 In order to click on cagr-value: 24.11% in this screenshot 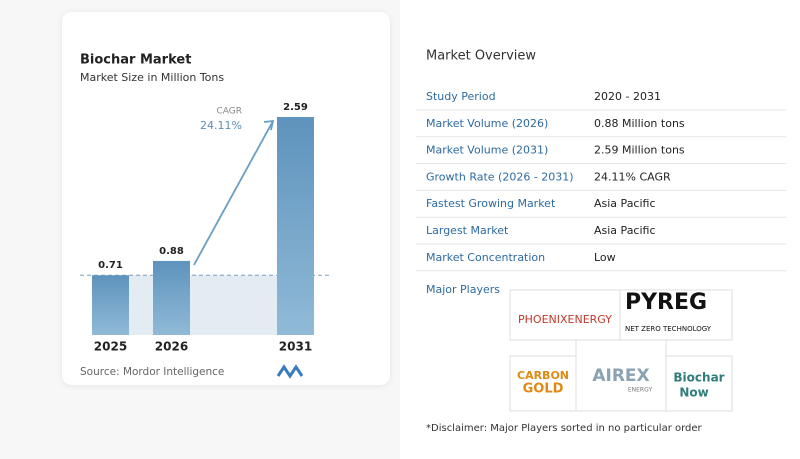, I will do `click(221, 125)`.